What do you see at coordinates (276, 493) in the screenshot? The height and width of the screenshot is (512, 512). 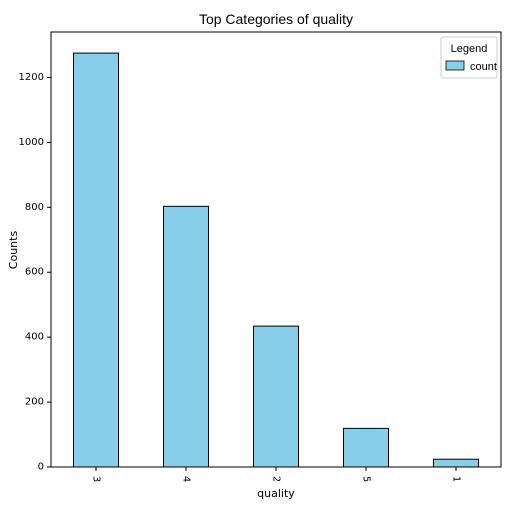 I see `x-axis-label: quality` at bounding box center [276, 493].